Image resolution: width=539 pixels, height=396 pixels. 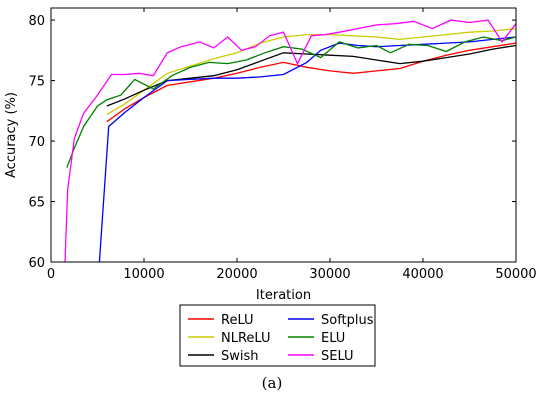 I want to click on legend-label-selu: SELU, so click(x=337, y=356).